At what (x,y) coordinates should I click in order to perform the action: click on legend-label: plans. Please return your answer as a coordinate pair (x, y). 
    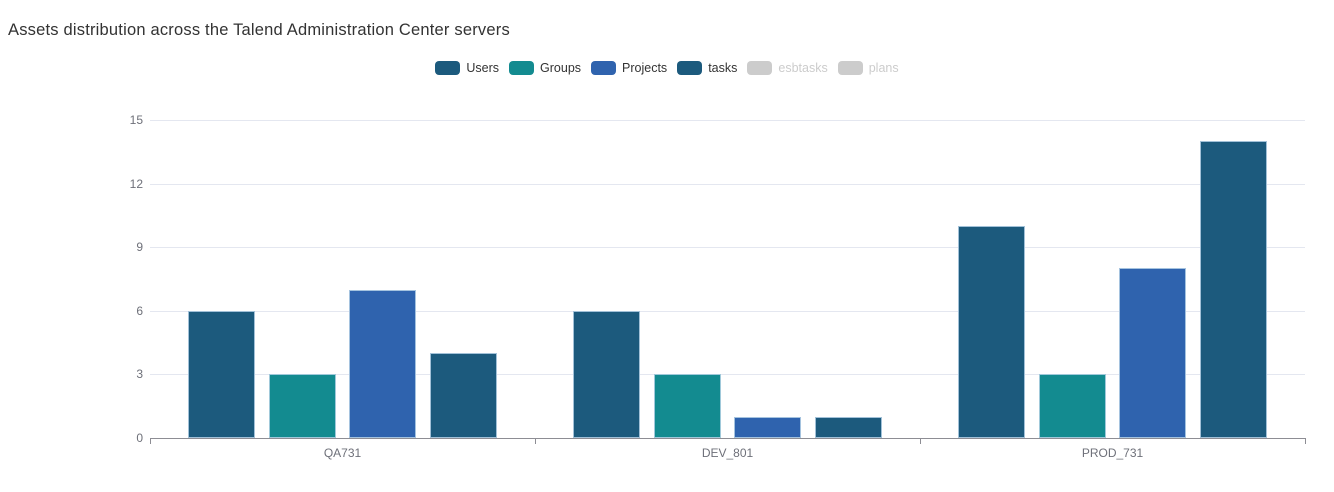
    Looking at the image, I should click on (883, 68).